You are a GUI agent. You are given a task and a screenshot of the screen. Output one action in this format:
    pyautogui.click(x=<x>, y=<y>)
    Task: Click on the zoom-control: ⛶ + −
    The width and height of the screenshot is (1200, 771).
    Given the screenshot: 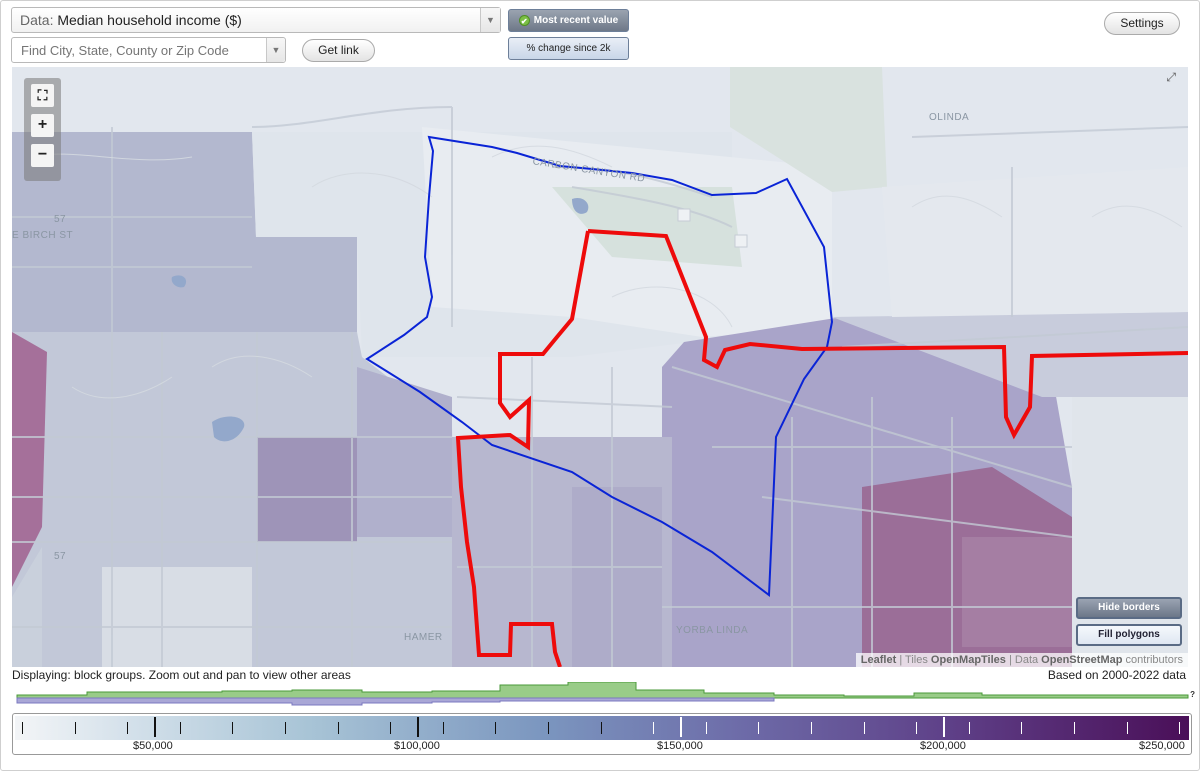 What is the action you would take?
    pyautogui.click(x=42, y=129)
    